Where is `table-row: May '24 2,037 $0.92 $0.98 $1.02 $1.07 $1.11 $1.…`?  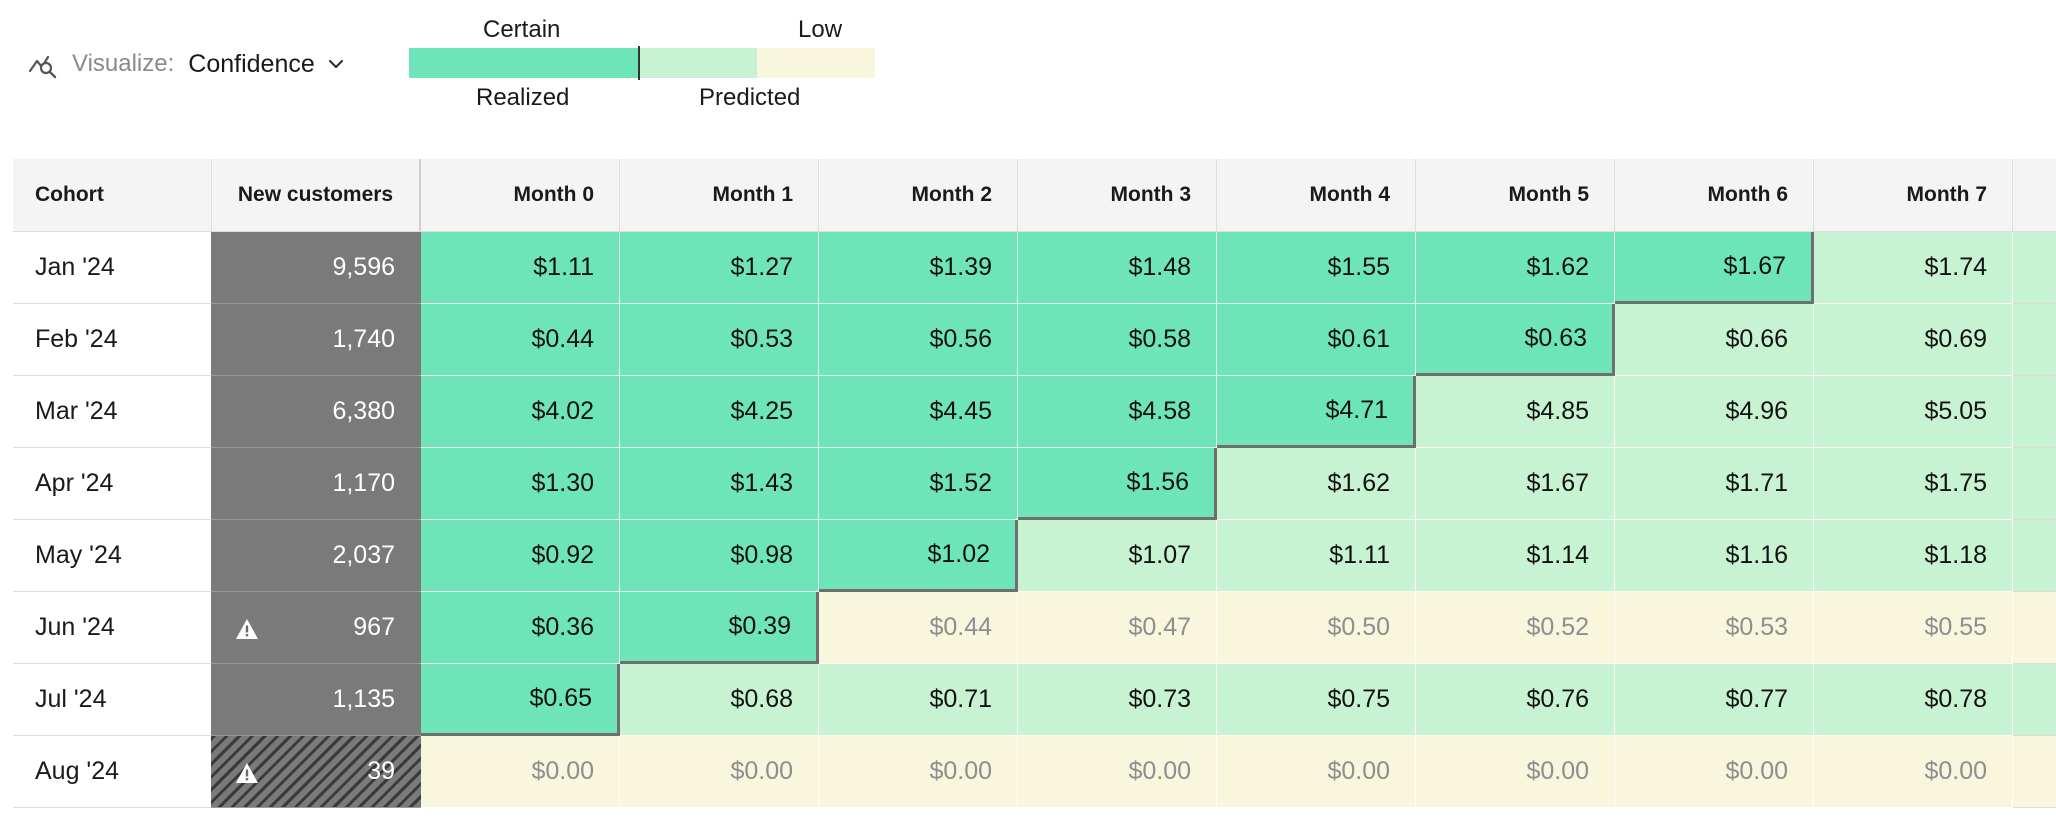 table-row: May '24 2,037 $0.92 $0.98 $1.02 $1.07 $1.11 $1.… is located at coordinates (1034, 556).